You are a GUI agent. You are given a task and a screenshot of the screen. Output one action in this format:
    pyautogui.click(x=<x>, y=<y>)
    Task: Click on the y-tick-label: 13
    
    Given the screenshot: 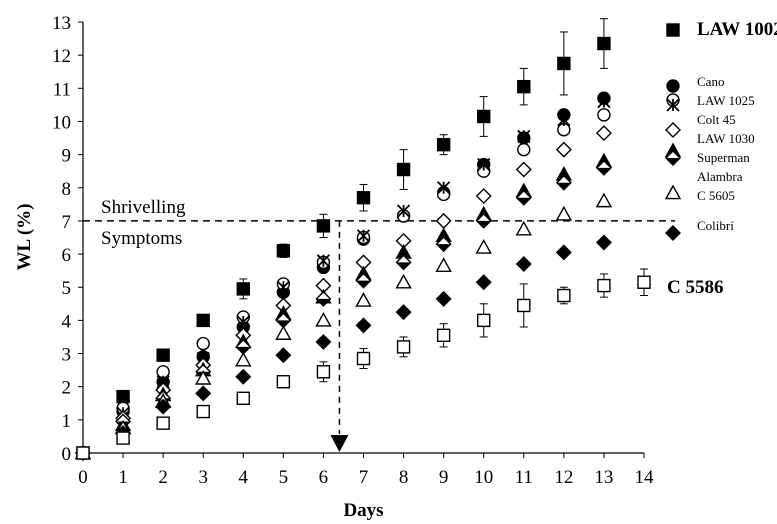 What is the action you would take?
    pyautogui.click(x=61, y=23)
    